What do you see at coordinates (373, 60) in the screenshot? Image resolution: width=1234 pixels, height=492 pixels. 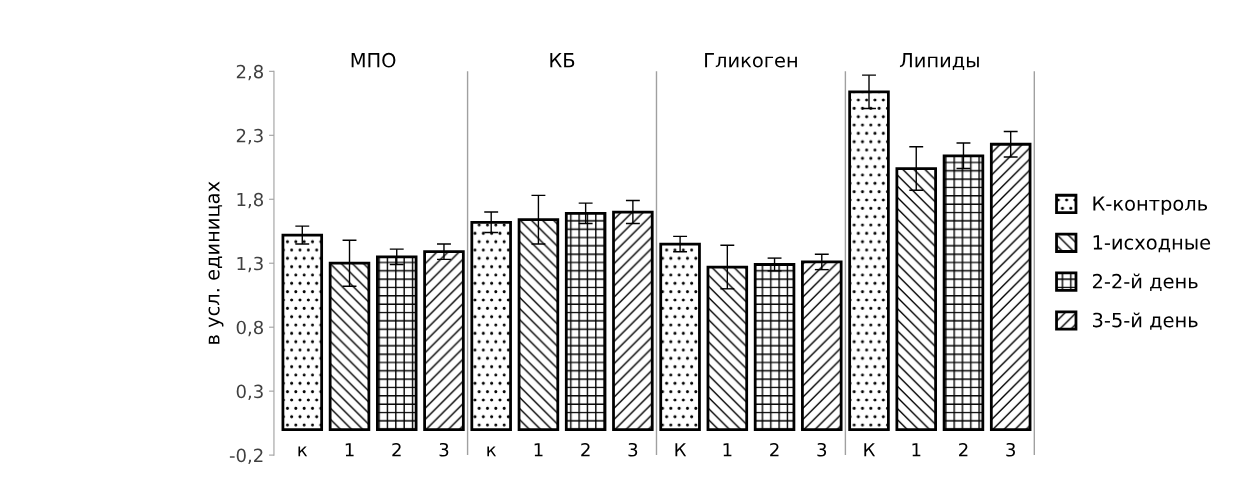 I see `text: МПО` at bounding box center [373, 60].